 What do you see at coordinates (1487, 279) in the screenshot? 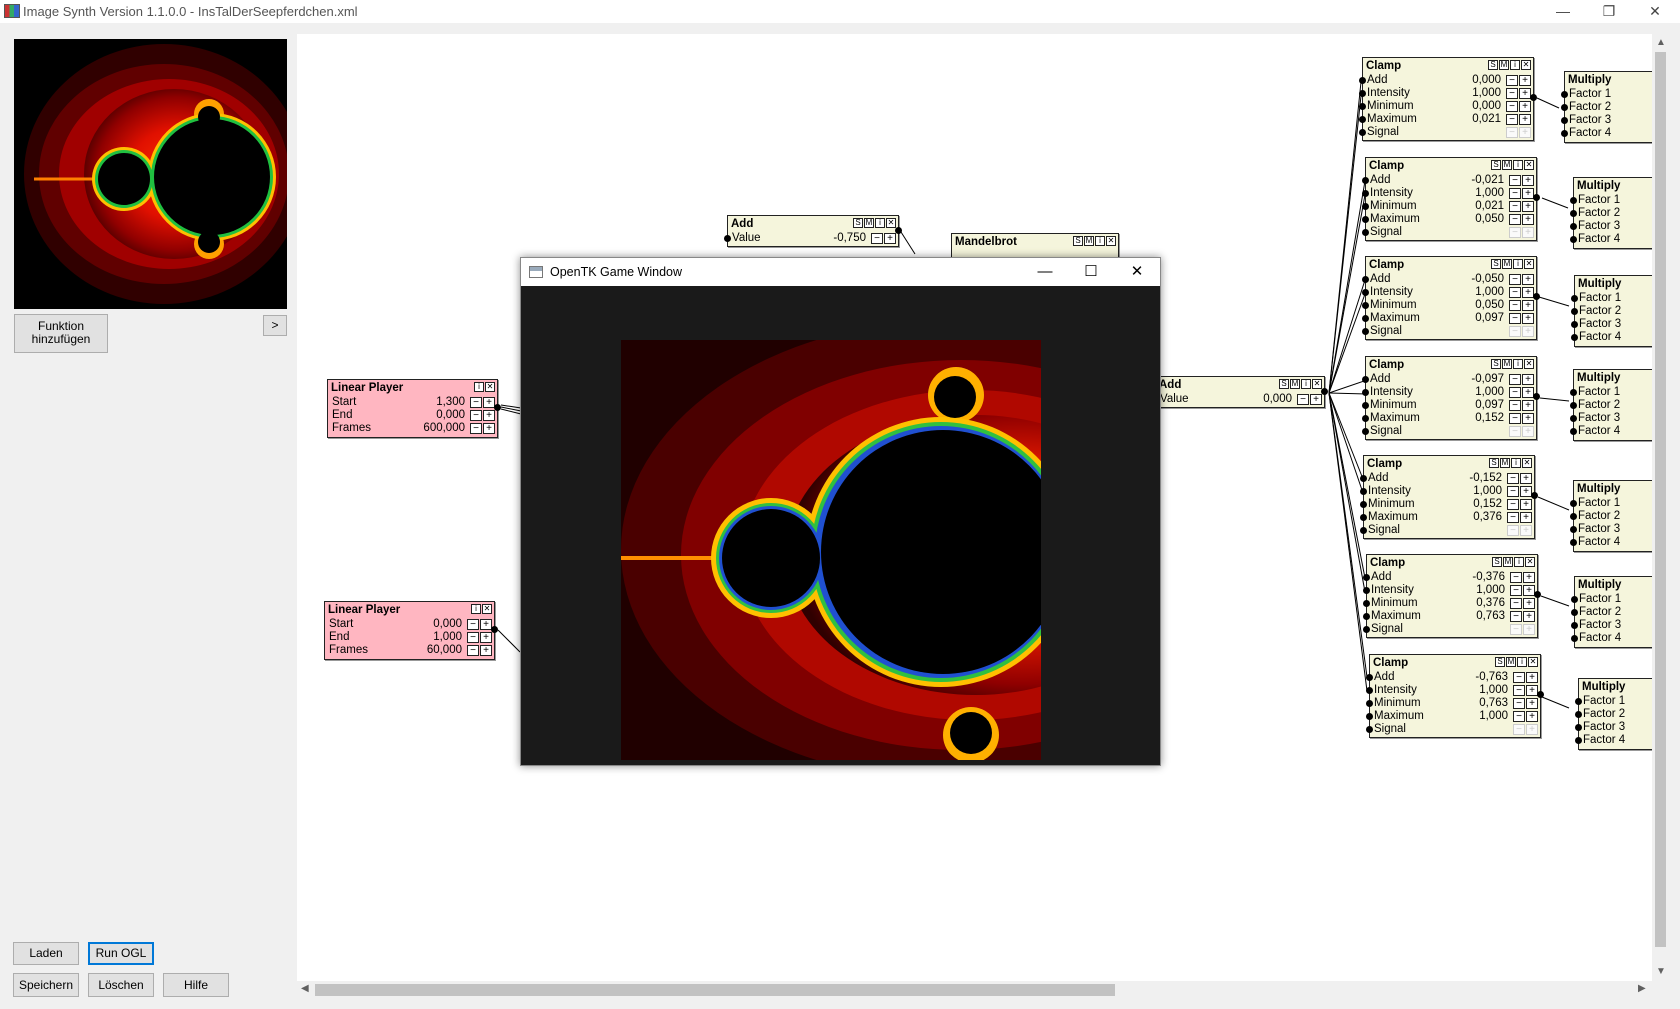
I see `add-field: -0,050` at bounding box center [1487, 279].